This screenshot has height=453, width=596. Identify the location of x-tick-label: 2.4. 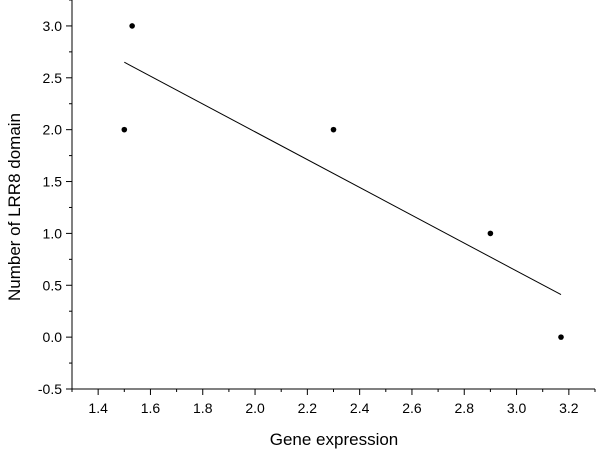
(360, 408).